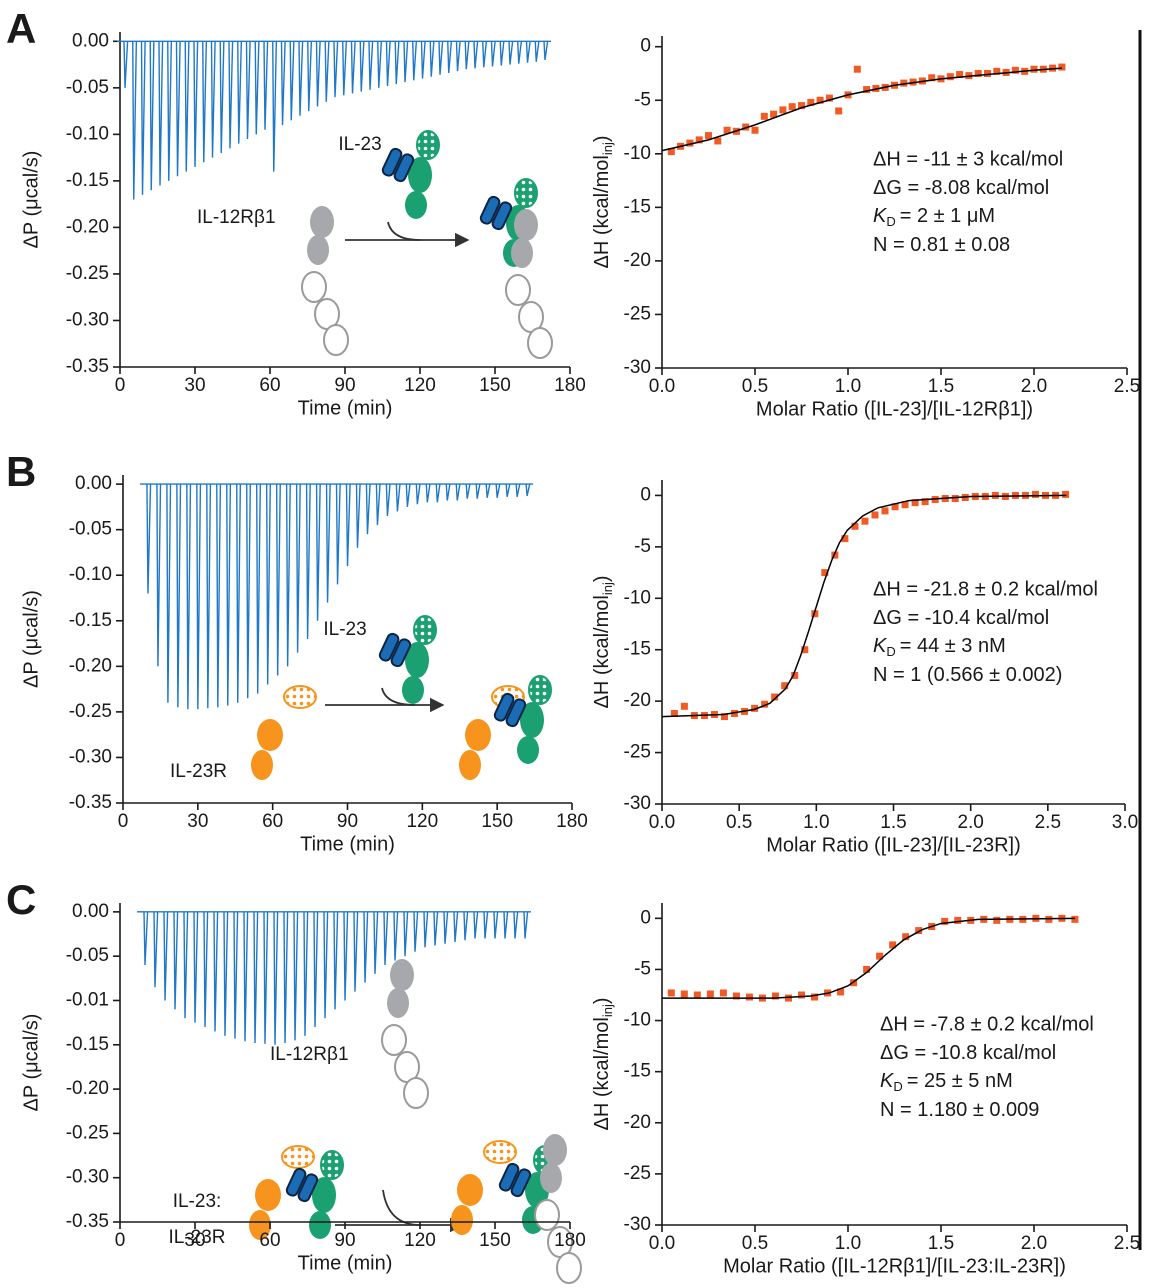  Describe the element at coordinates (947, 216) in the screenshot. I see `annotation-text: = 2 ± 1 μM` at that location.